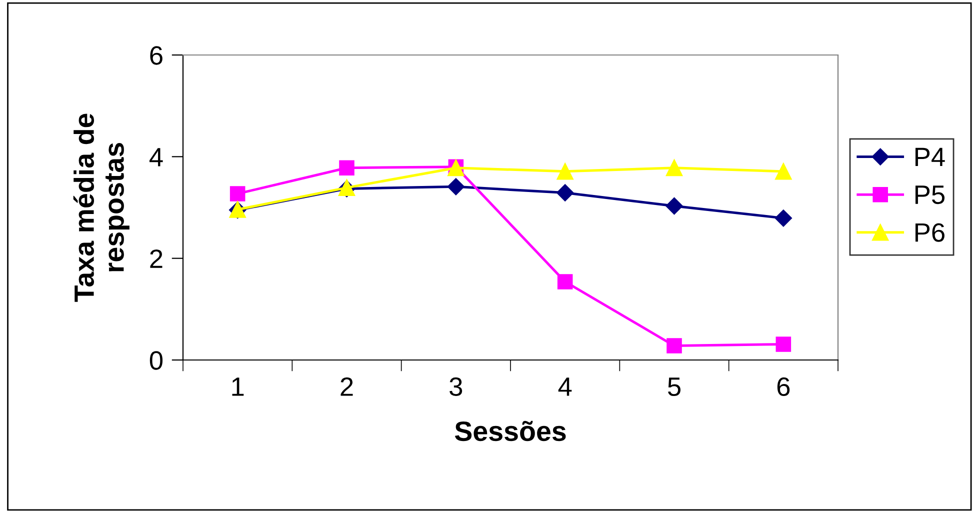 The image size is (973, 512). I want to click on x-tick-label: 5, so click(674, 387).